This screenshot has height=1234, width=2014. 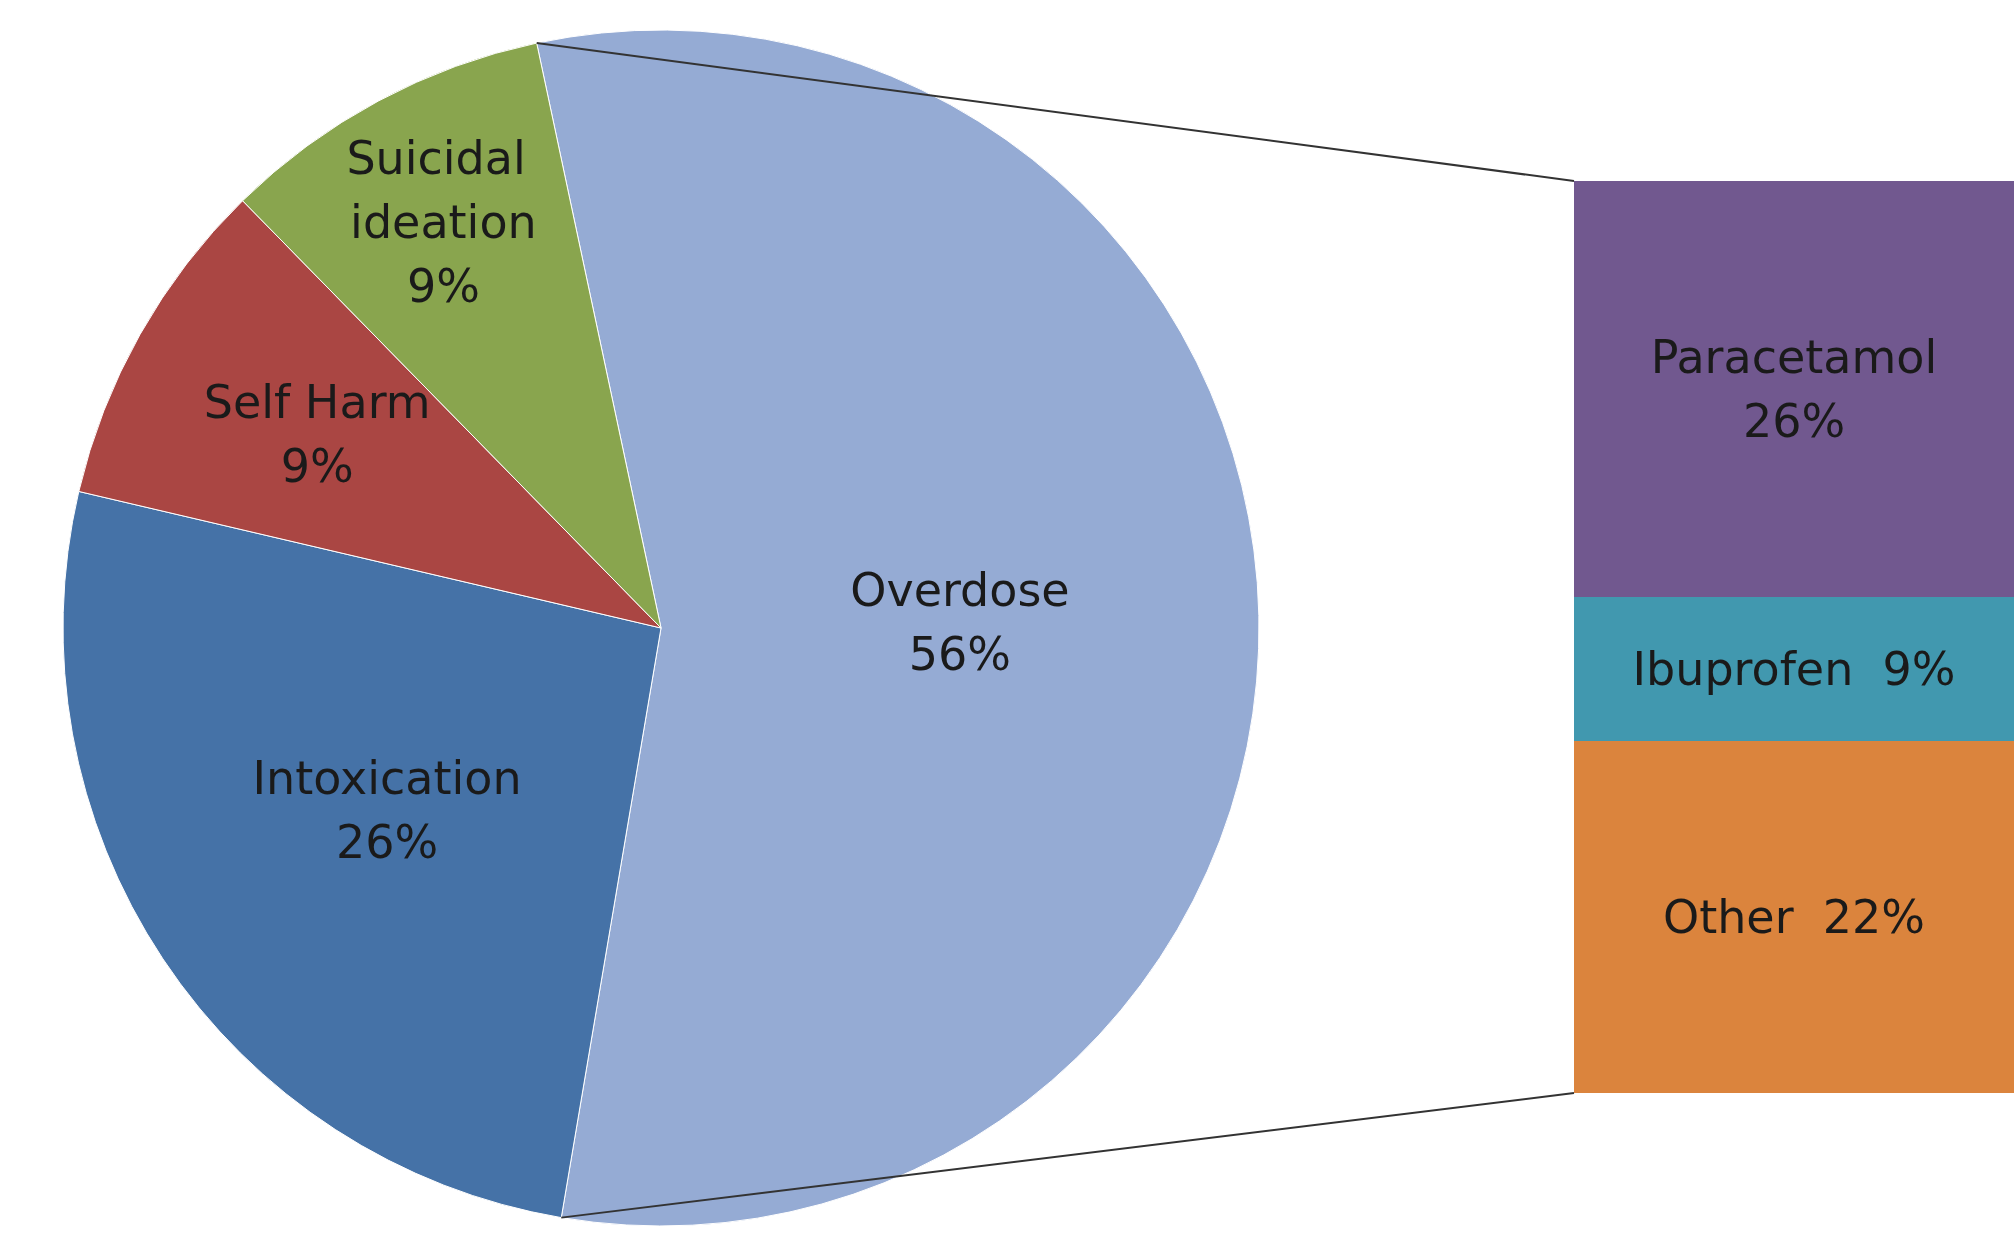 What do you see at coordinates (317, 402) in the screenshot?
I see `slice-label: Self Harm` at bounding box center [317, 402].